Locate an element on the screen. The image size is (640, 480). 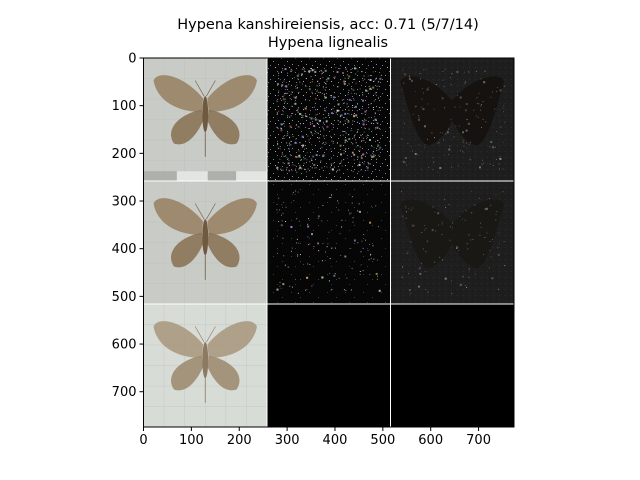
cell-r1-c2-saliency-overlay is located at coordinates (452, 242).